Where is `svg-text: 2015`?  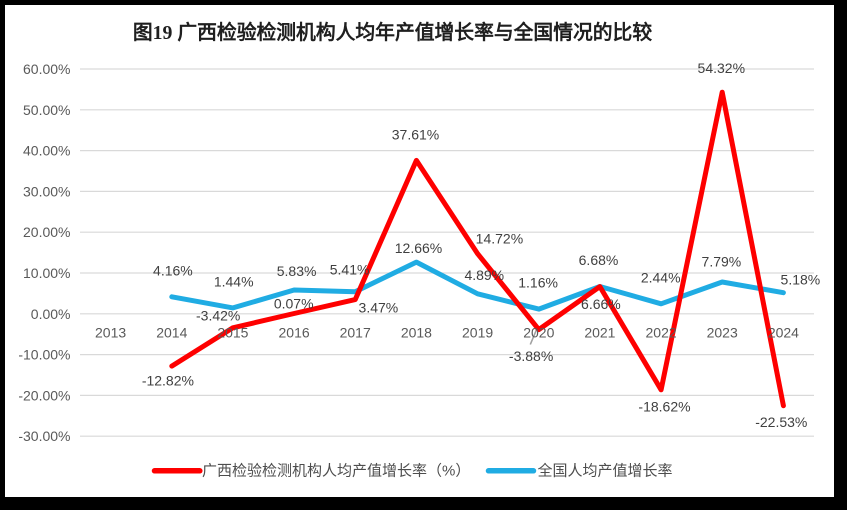
svg-text: 2015 is located at coordinates (232, 333).